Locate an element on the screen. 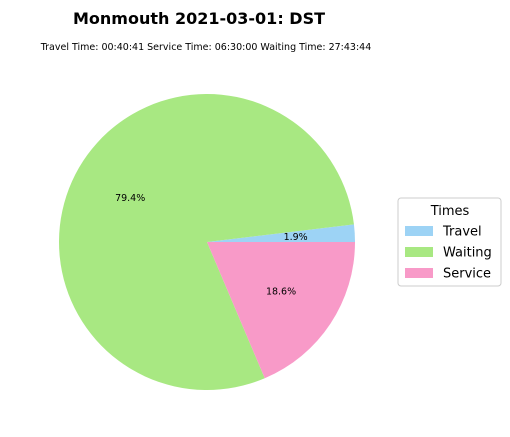 Image resolution: width=510 pixels, height=437 pixels. pct-label-waiting: 79.4% is located at coordinates (130, 198).